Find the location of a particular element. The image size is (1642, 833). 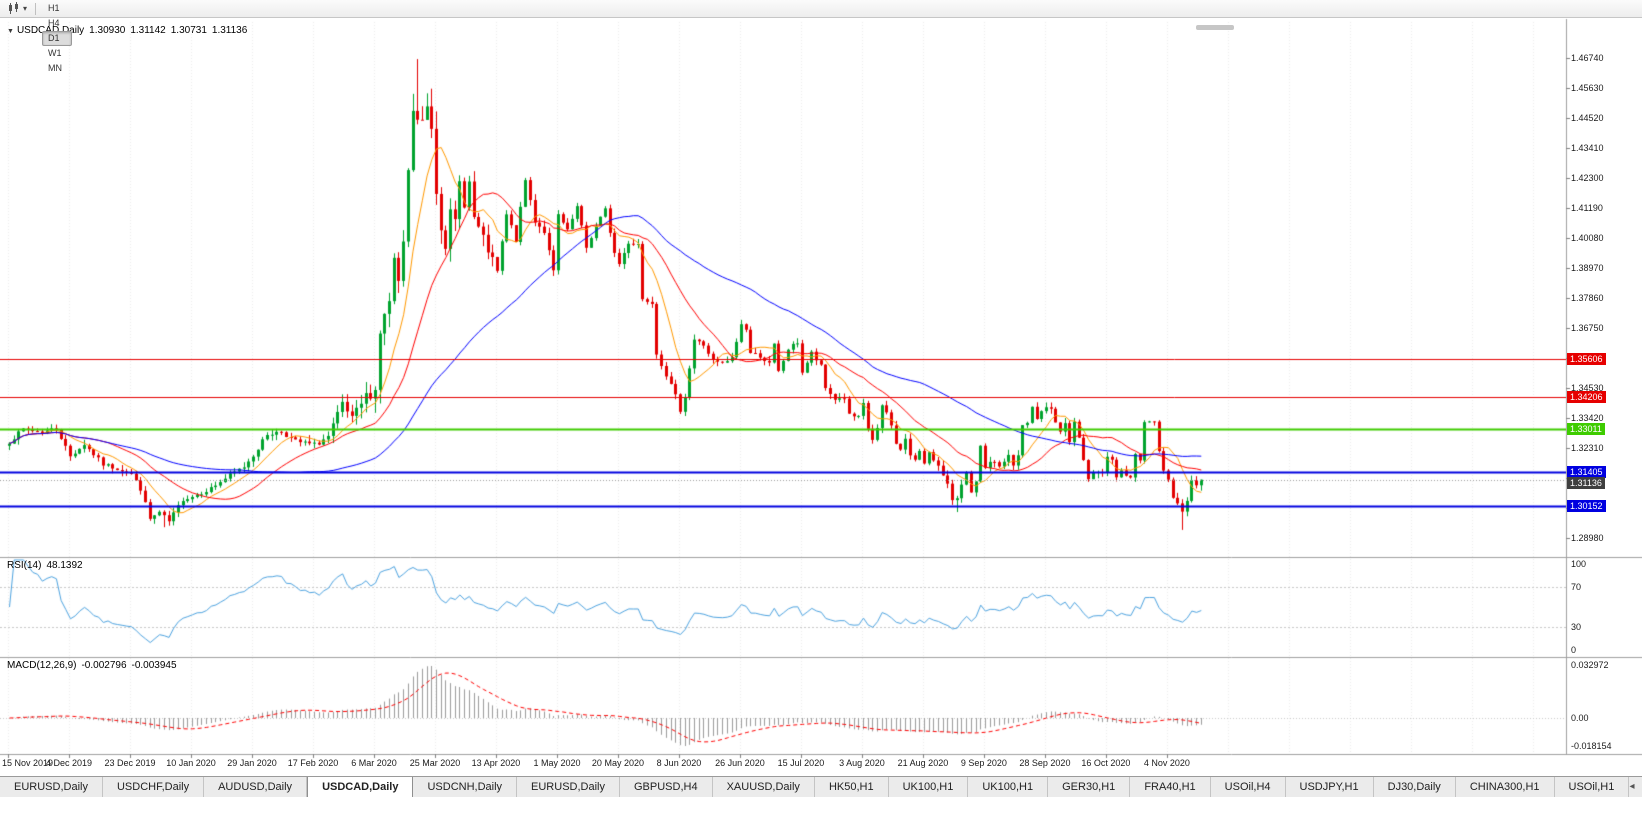

rsi-scale-label: 100 is located at coordinates (1579, 564).